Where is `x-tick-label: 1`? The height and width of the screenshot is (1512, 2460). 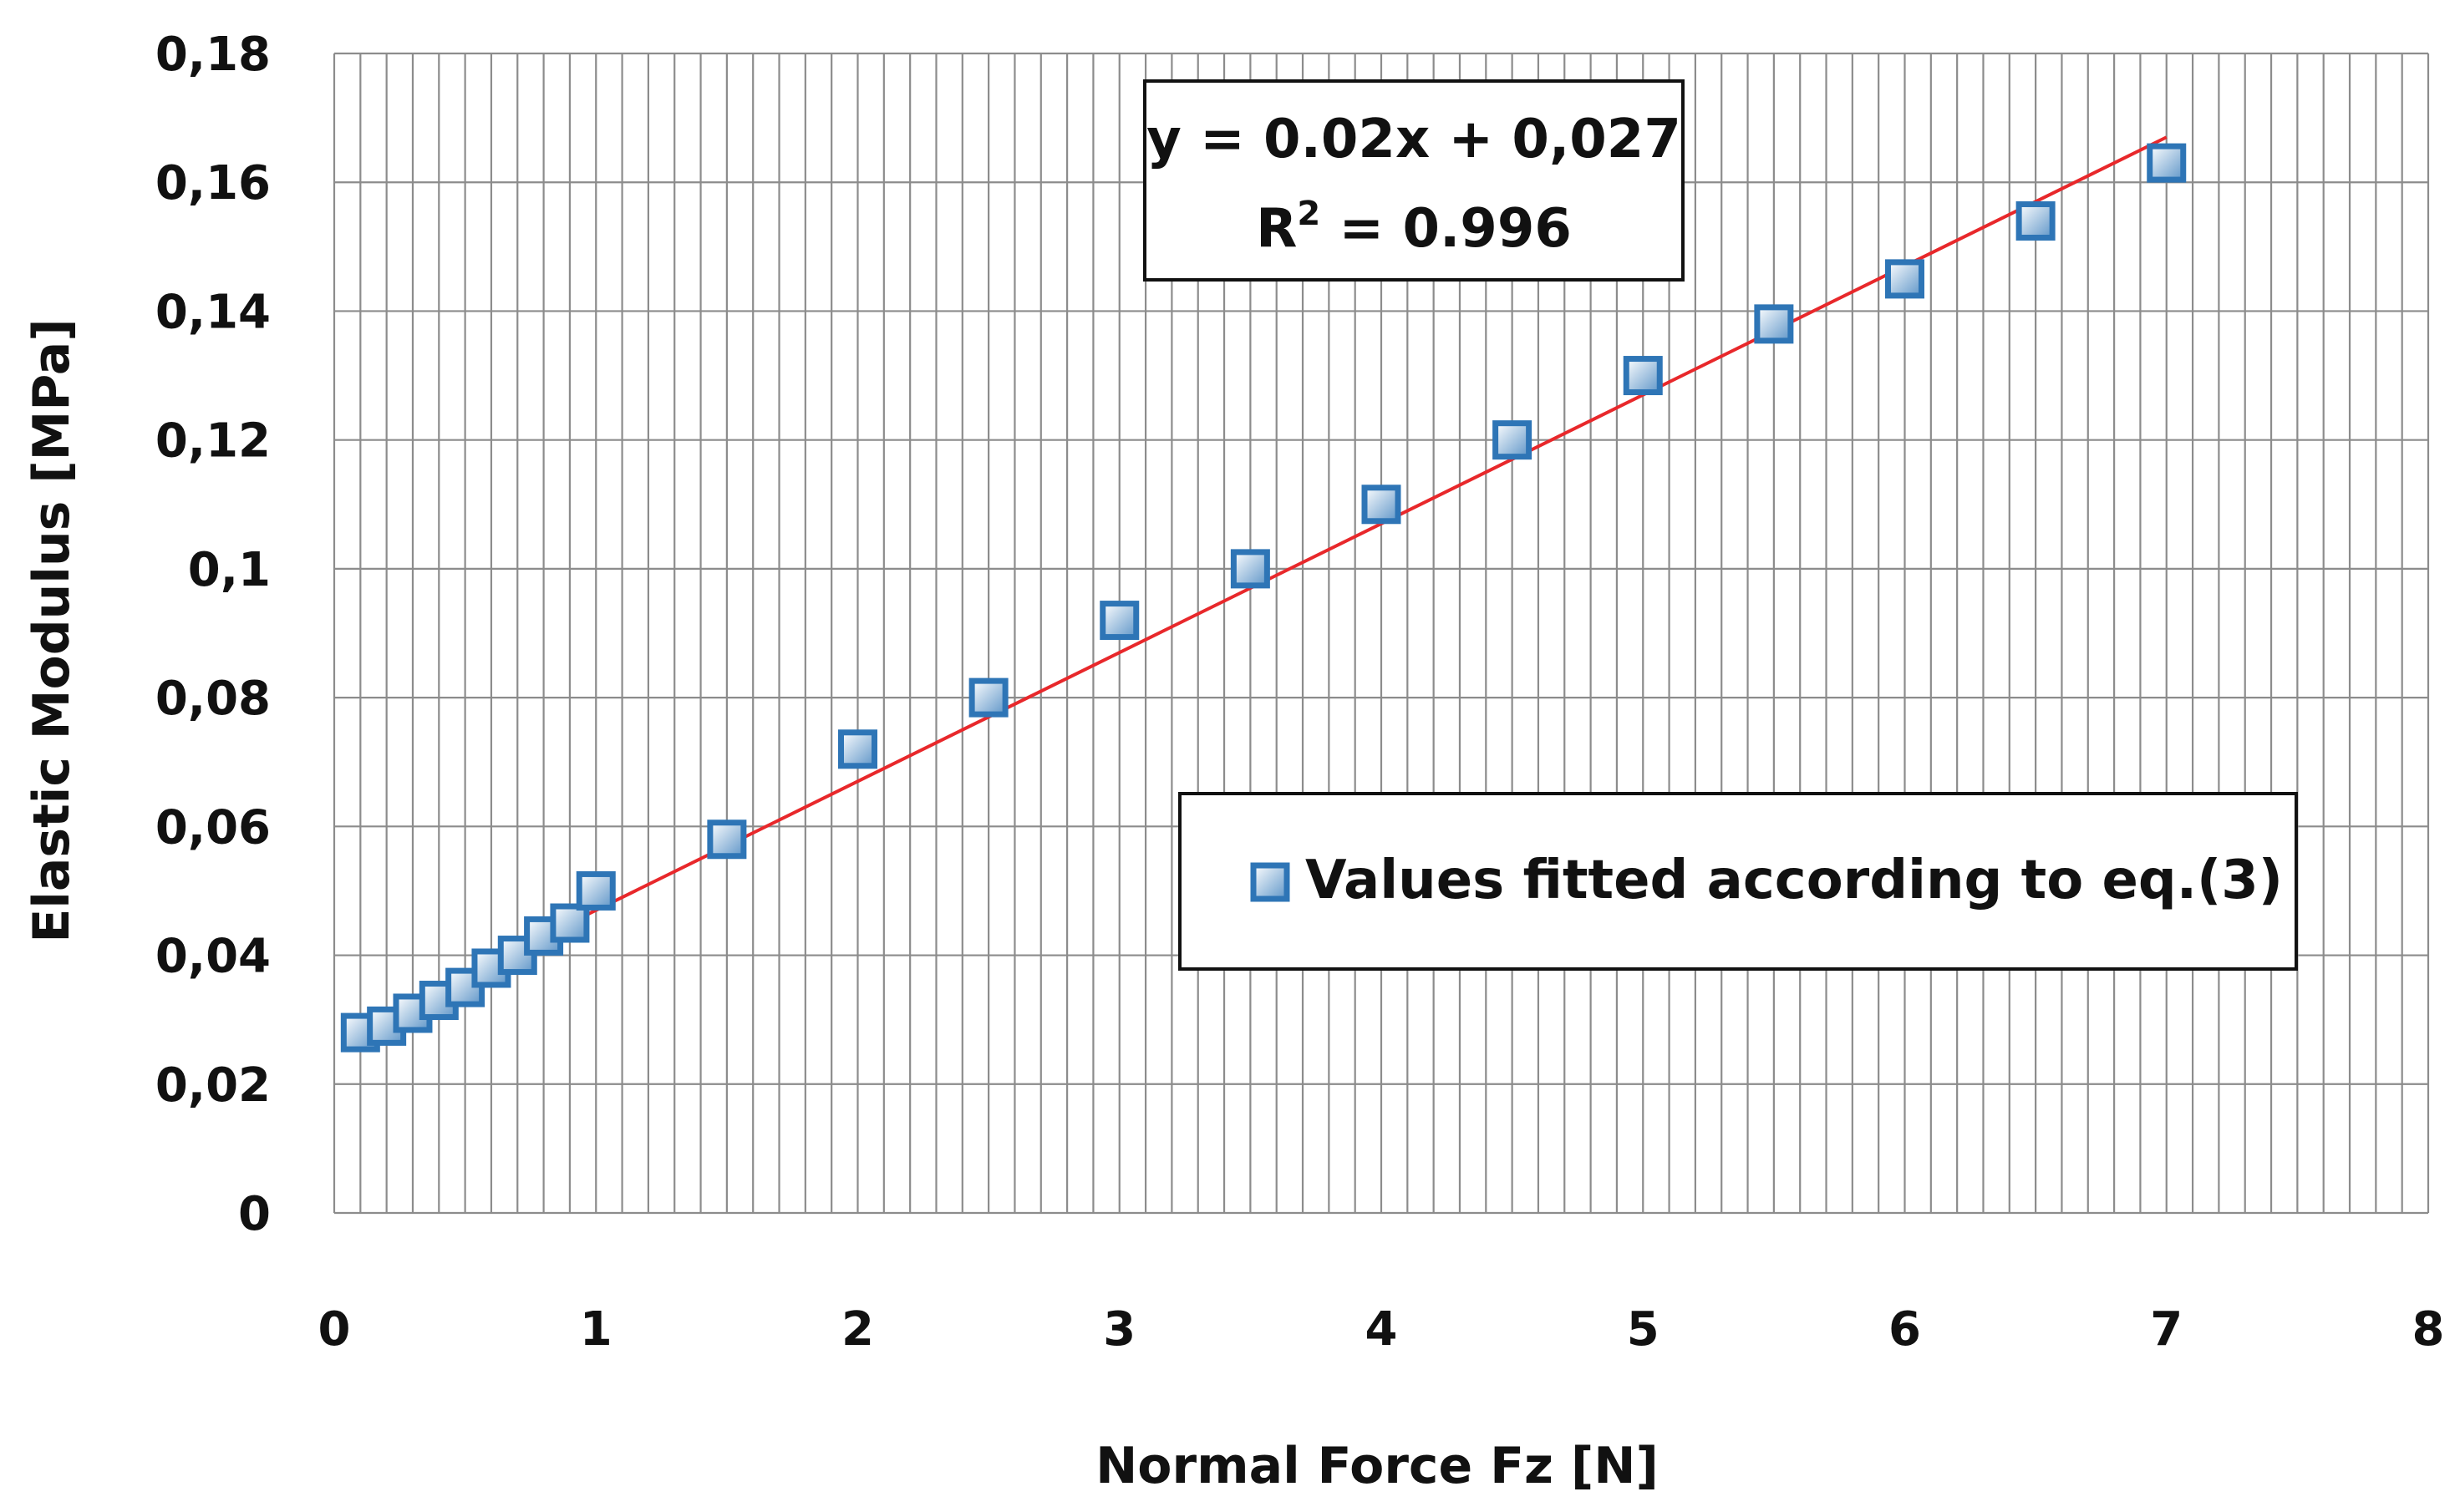
x-tick-label: 1 is located at coordinates (596, 1329).